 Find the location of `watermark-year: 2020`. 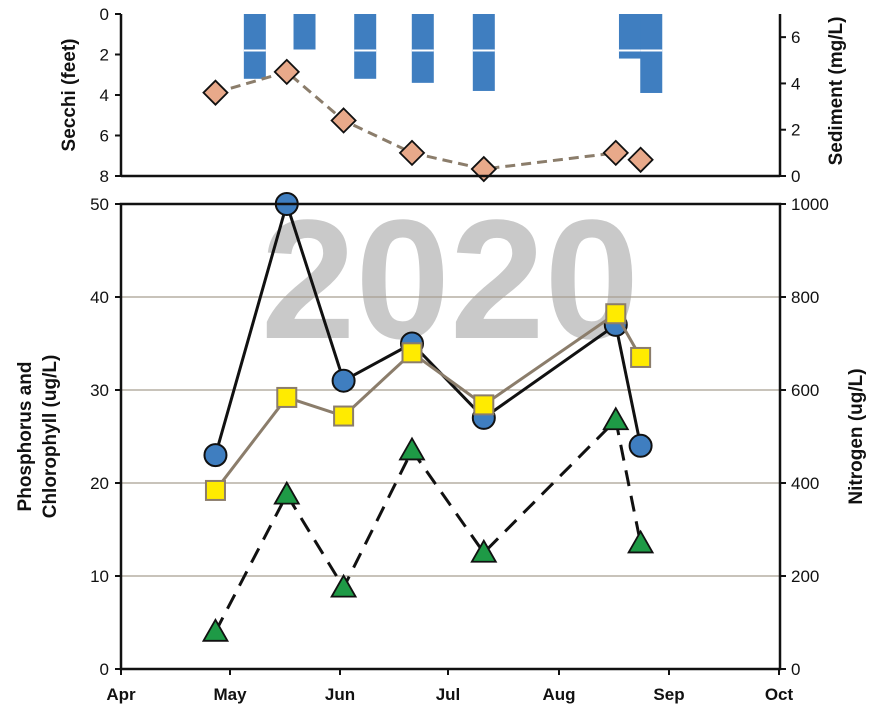

watermark-year: 2020 is located at coordinates (450, 280).